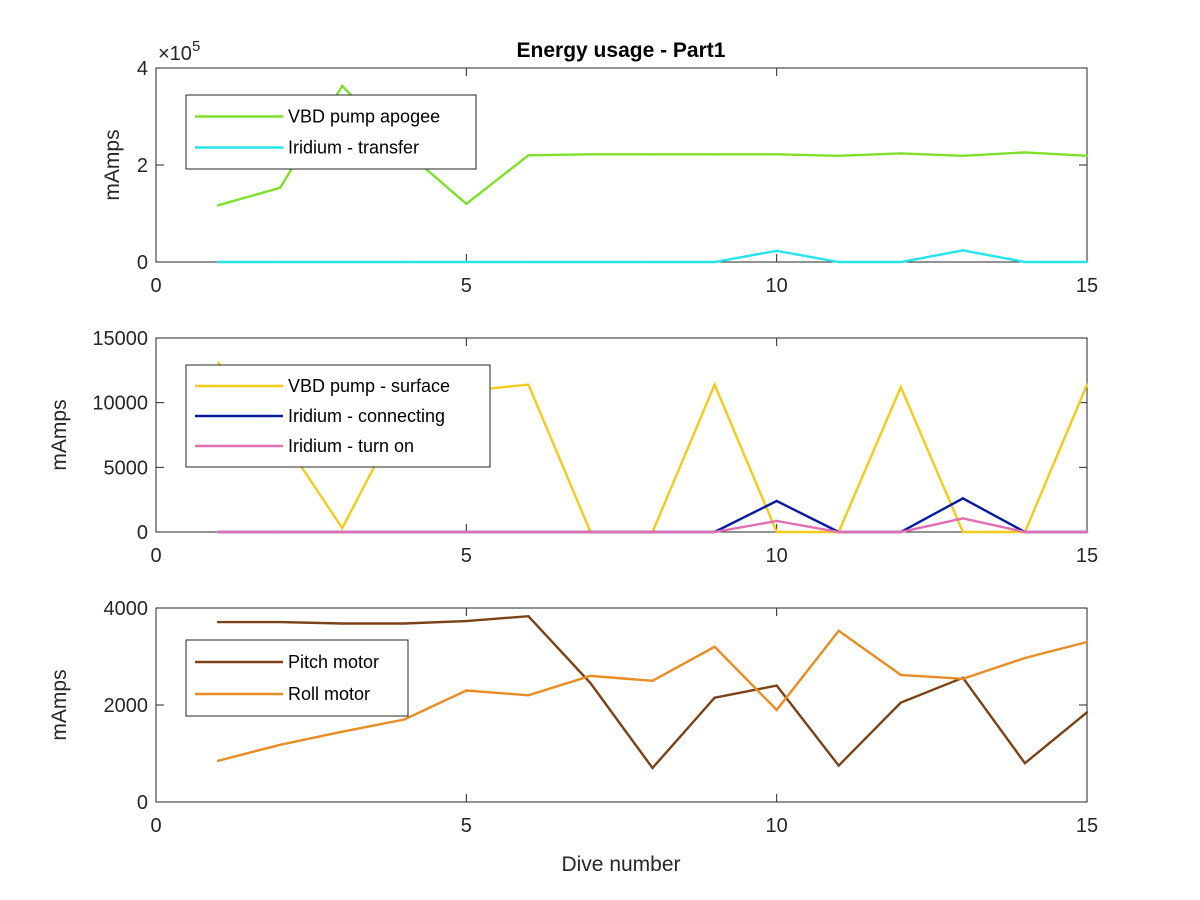  I want to click on y-tick-label: 4, so click(142, 69).